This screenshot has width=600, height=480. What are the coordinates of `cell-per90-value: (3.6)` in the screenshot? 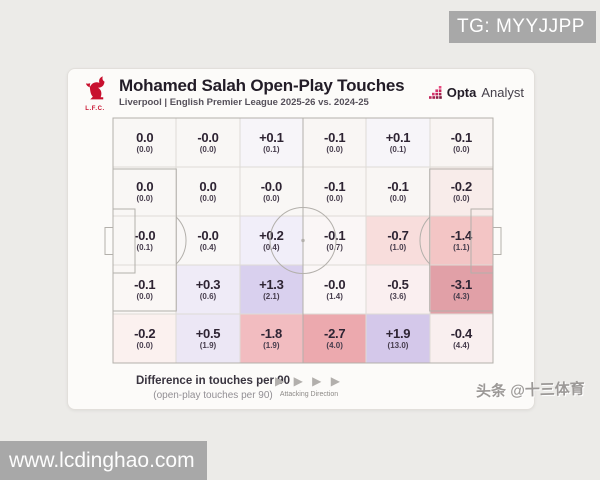 It's located at (398, 296).